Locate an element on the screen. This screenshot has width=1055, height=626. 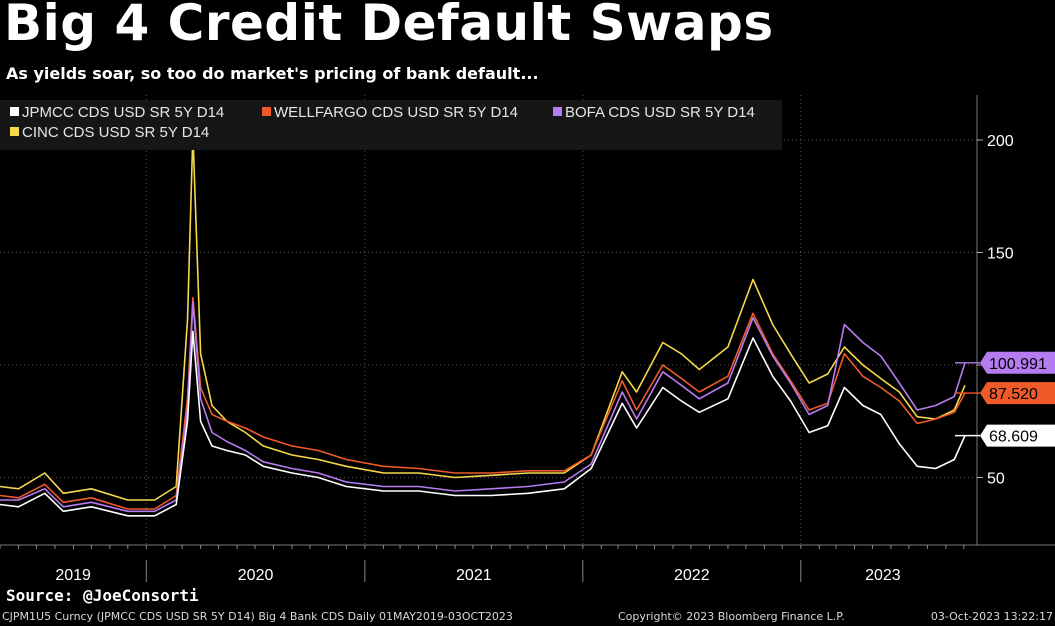
x-axis: 2019 2020 2021 2022 2023 is located at coordinates (482, 564).